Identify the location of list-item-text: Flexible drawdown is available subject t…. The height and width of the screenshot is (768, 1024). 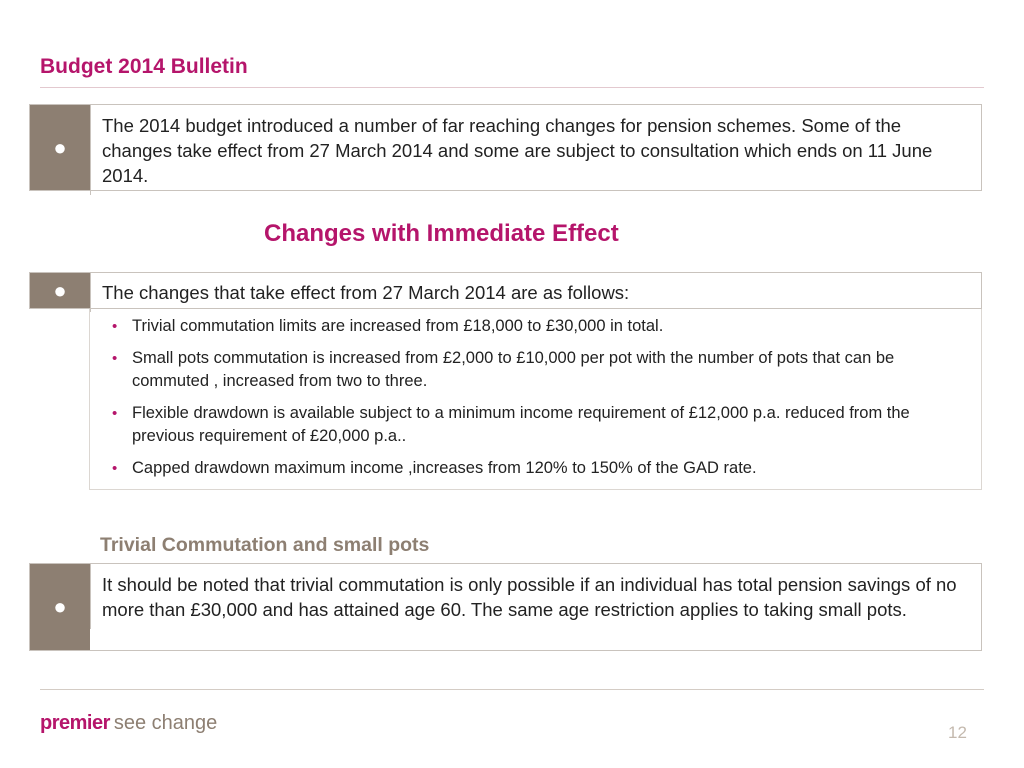
(521, 424).